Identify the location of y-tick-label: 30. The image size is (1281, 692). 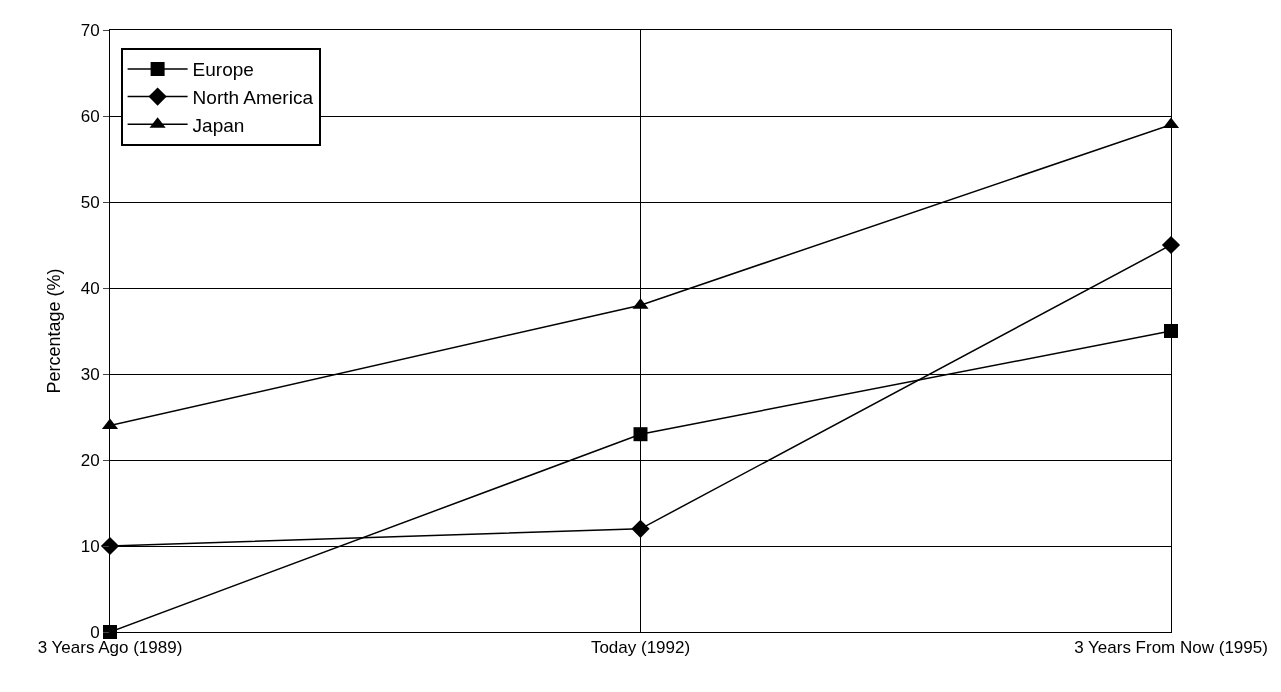
(90, 374).